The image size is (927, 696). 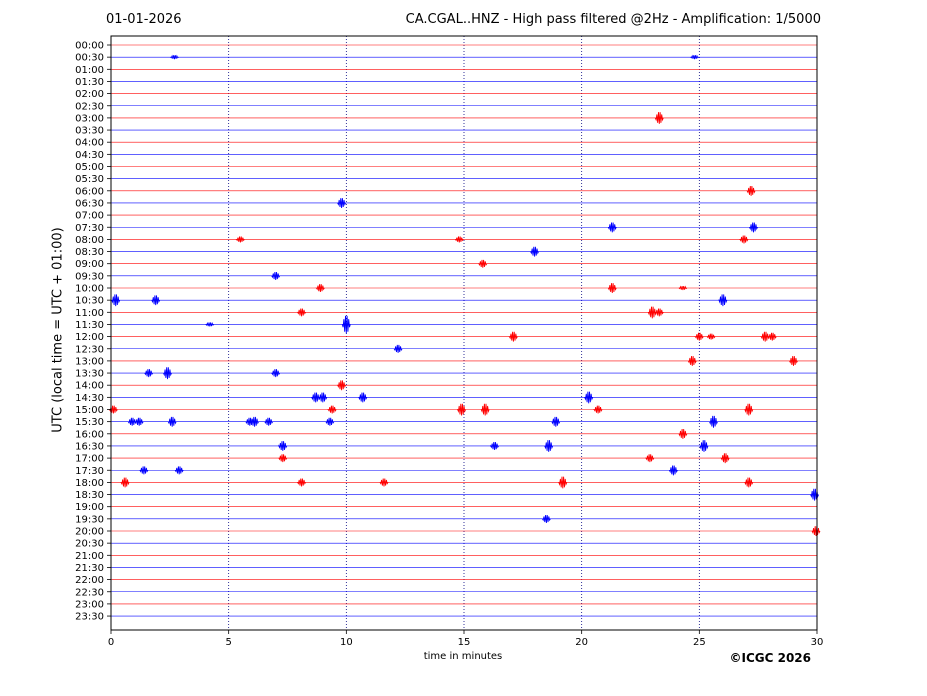 What do you see at coordinates (89, 398) in the screenshot?
I see `y-tick-label: 14:30` at bounding box center [89, 398].